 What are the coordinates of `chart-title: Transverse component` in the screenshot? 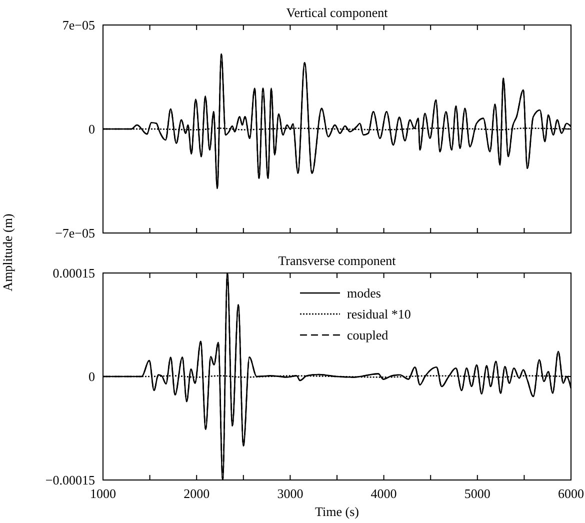 It's located at (337, 260).